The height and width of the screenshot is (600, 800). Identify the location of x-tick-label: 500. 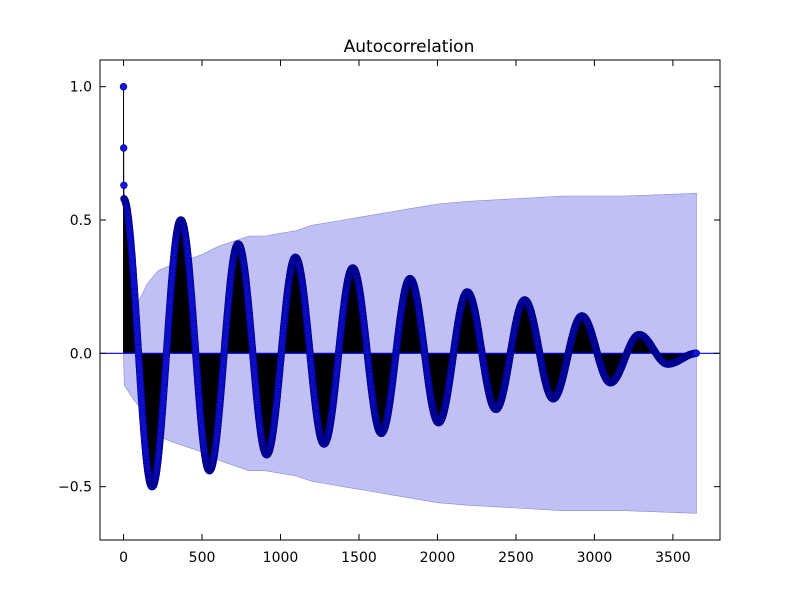
(202, 558).